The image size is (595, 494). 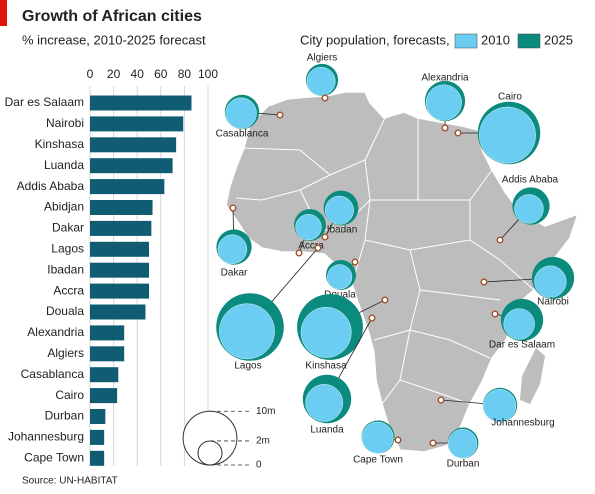 What do you see at coordinates (342, 230) in the screenshot?
I see `city-label: Ibadan` at bounding box center [342, 230].